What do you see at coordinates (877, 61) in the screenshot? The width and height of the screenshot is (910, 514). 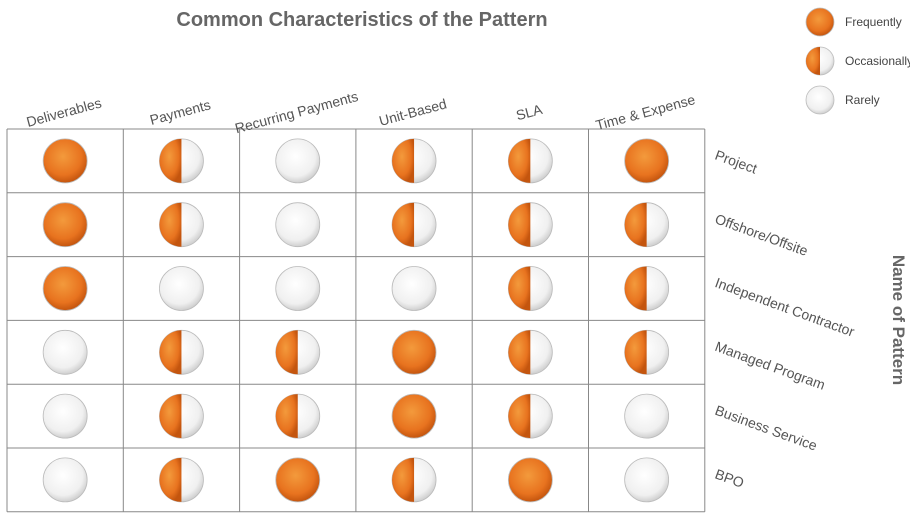 I see `legend-label: Occasionally` at bounding box center [877, 61].